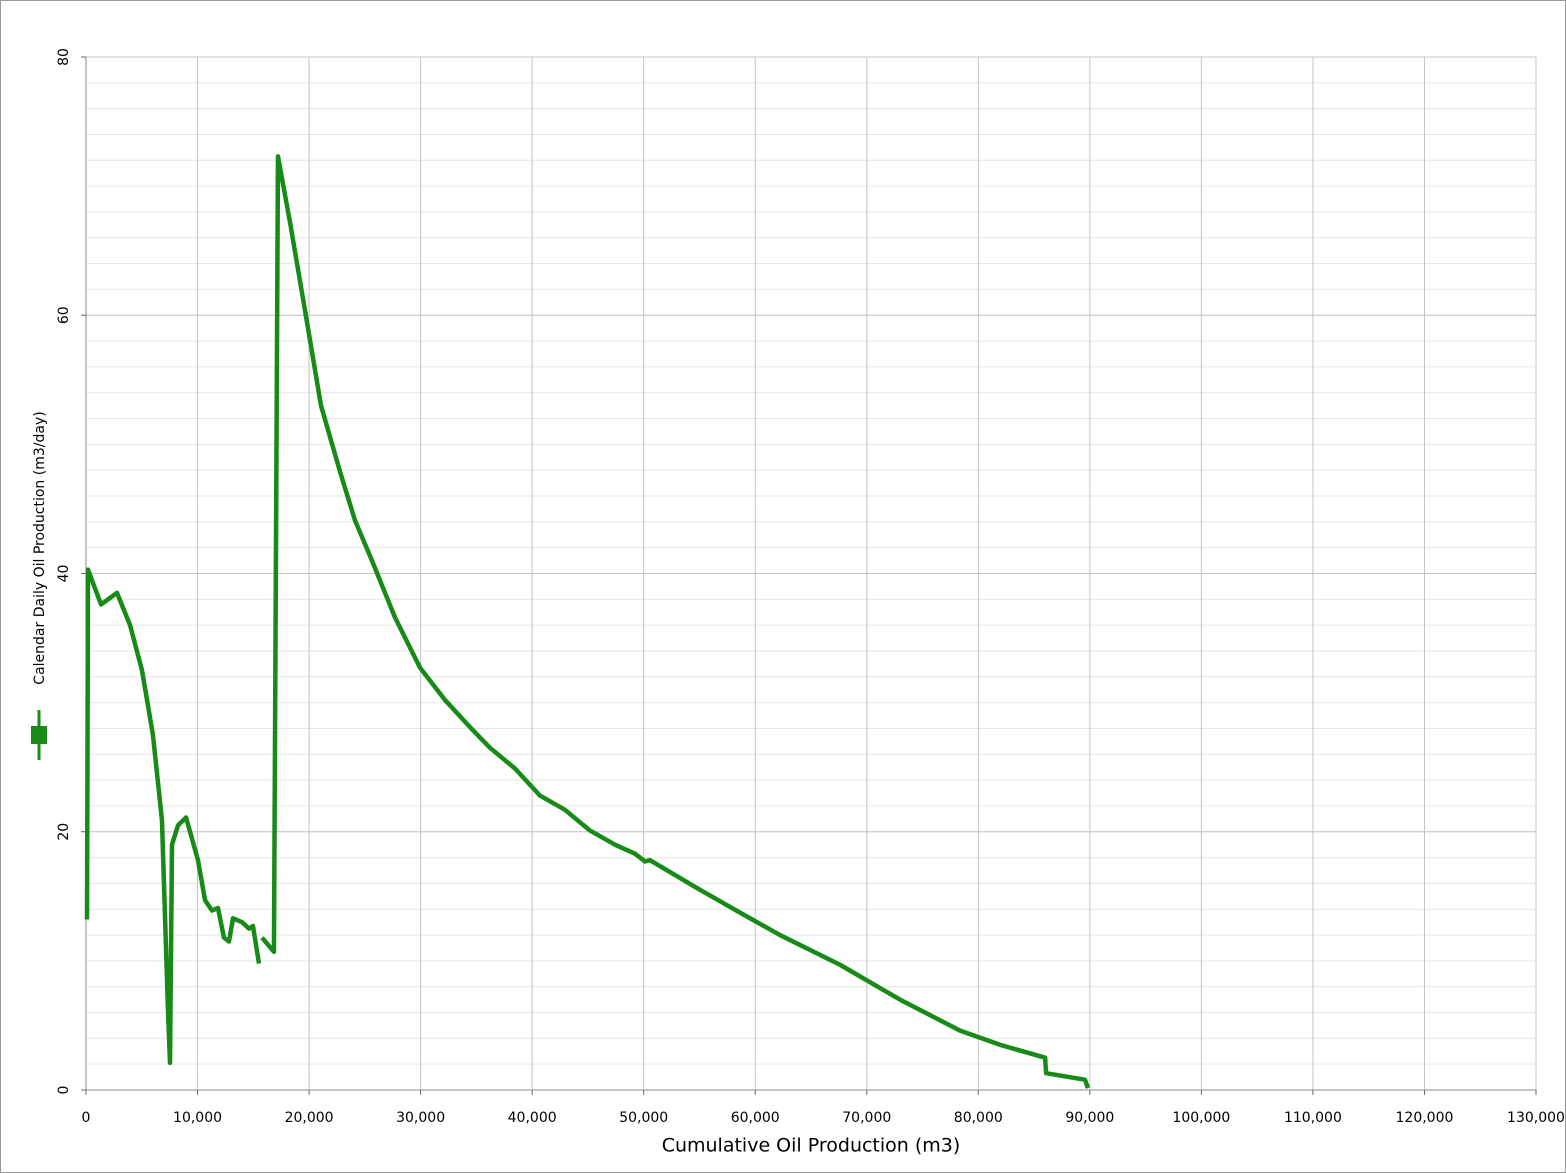 The height and width of the screenshot is (1173, 1566). What do you see at coordinates (1536, 1118) in the screenshot?
I see `x-tick-label: 130,000` at bounding box center [1536, 1118].